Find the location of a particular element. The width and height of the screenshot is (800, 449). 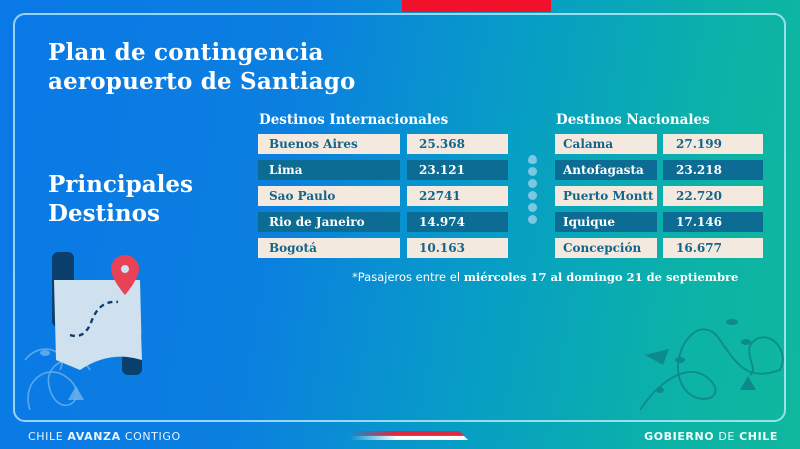

map-scroll-icon is located at coordinates (83, 331).